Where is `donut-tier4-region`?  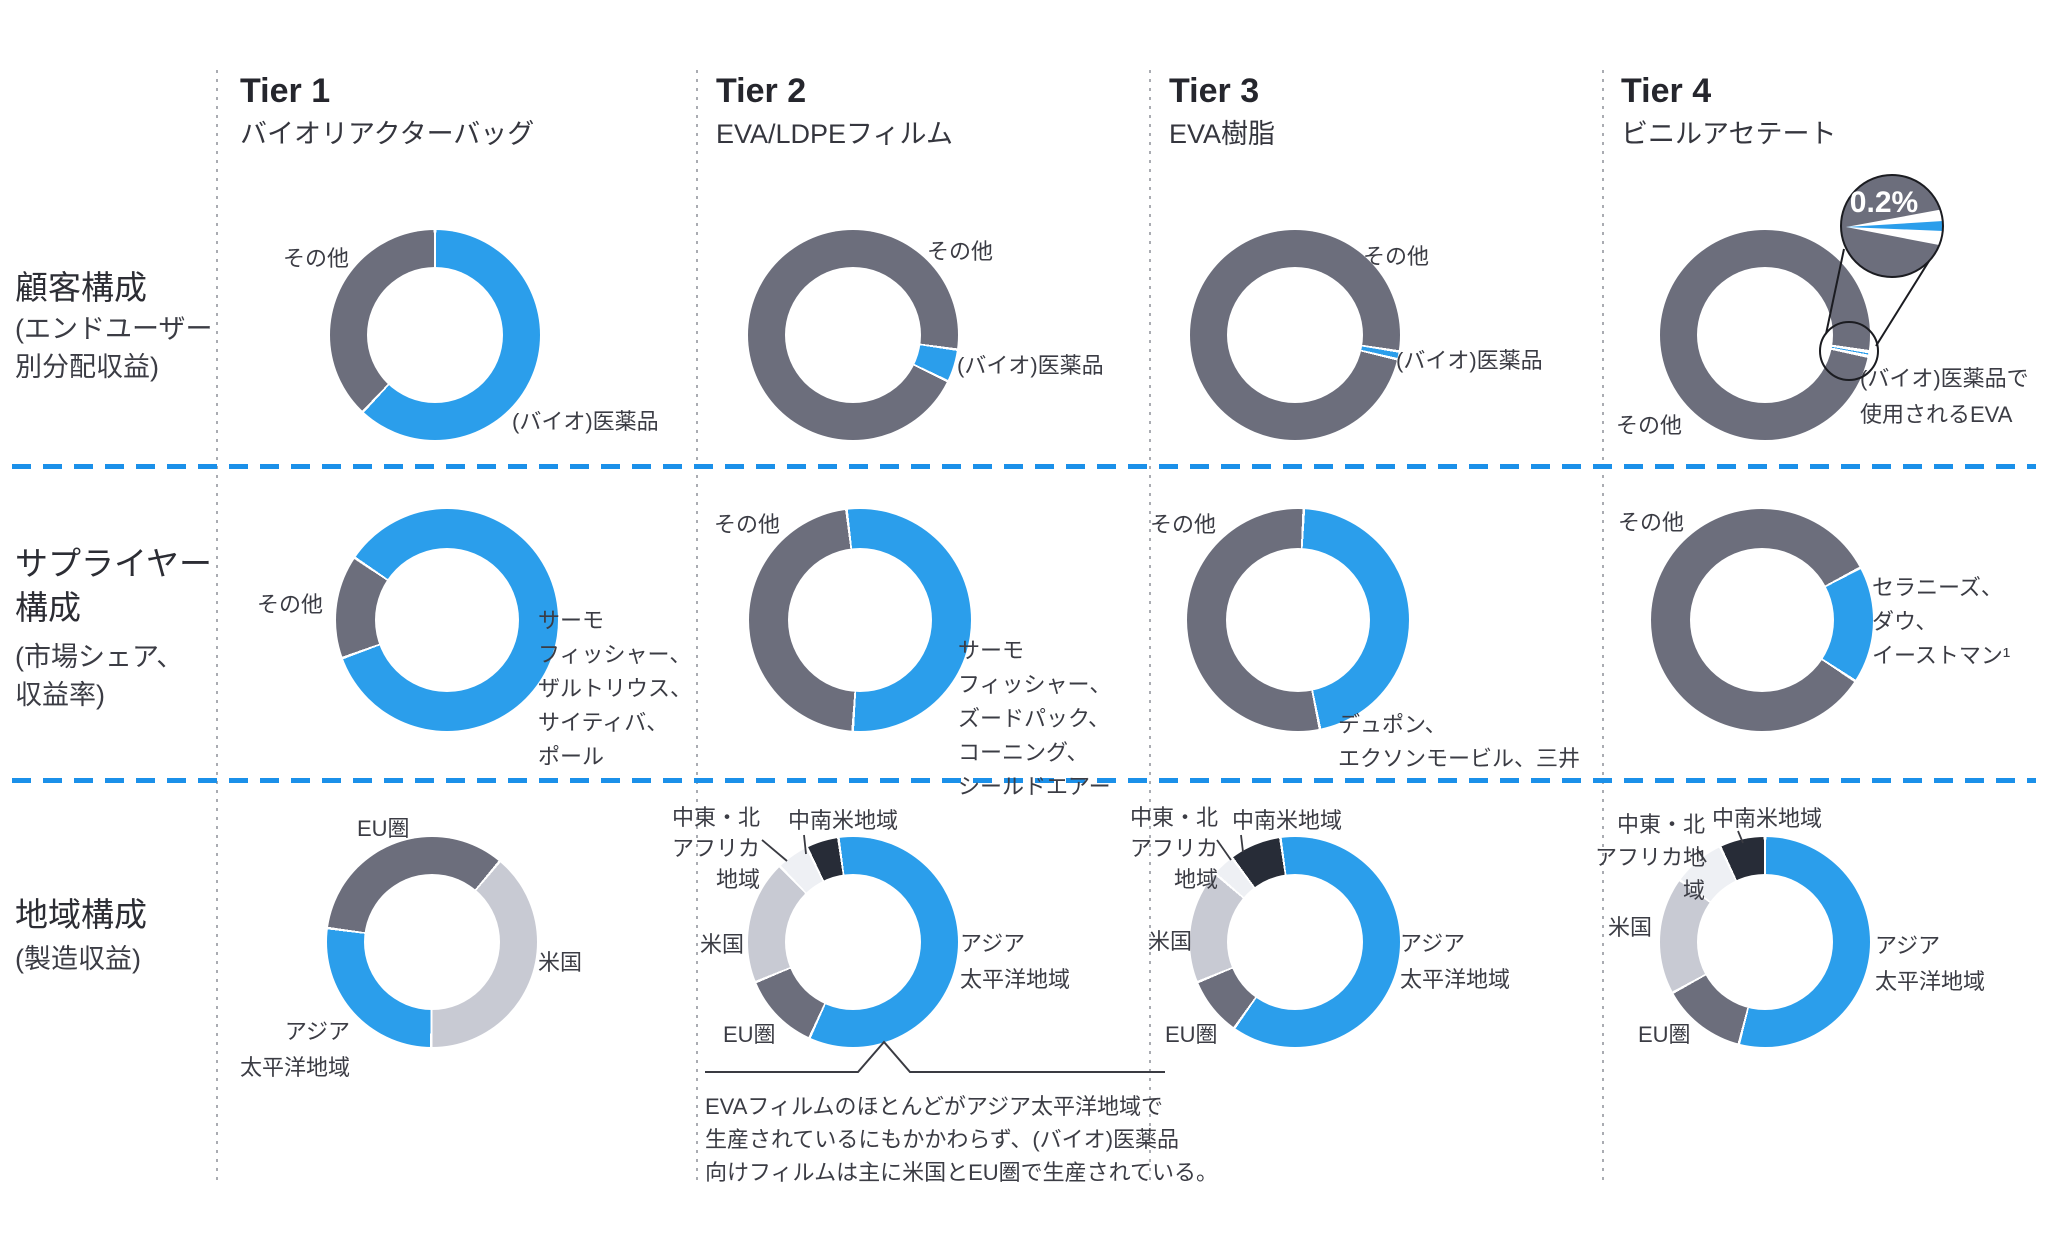
donut-tier4-region is located at coordinates (1765, 942).